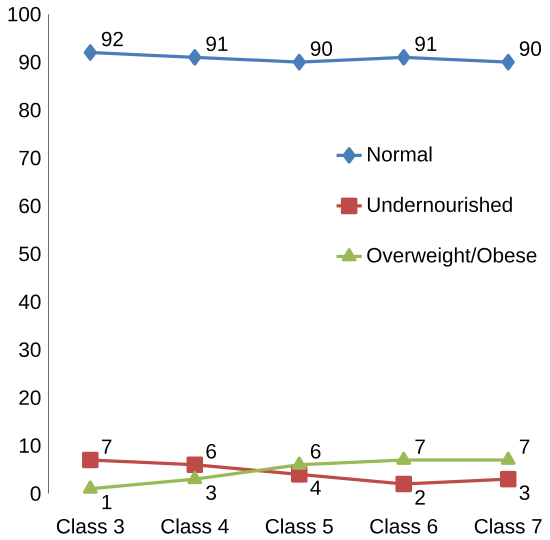 This screenshot has height=540, width=550. What do you see at coordinates (90, 526) in the screenshot?
I see `x-tick-label: Class 3` at bounding box center [90, 526].